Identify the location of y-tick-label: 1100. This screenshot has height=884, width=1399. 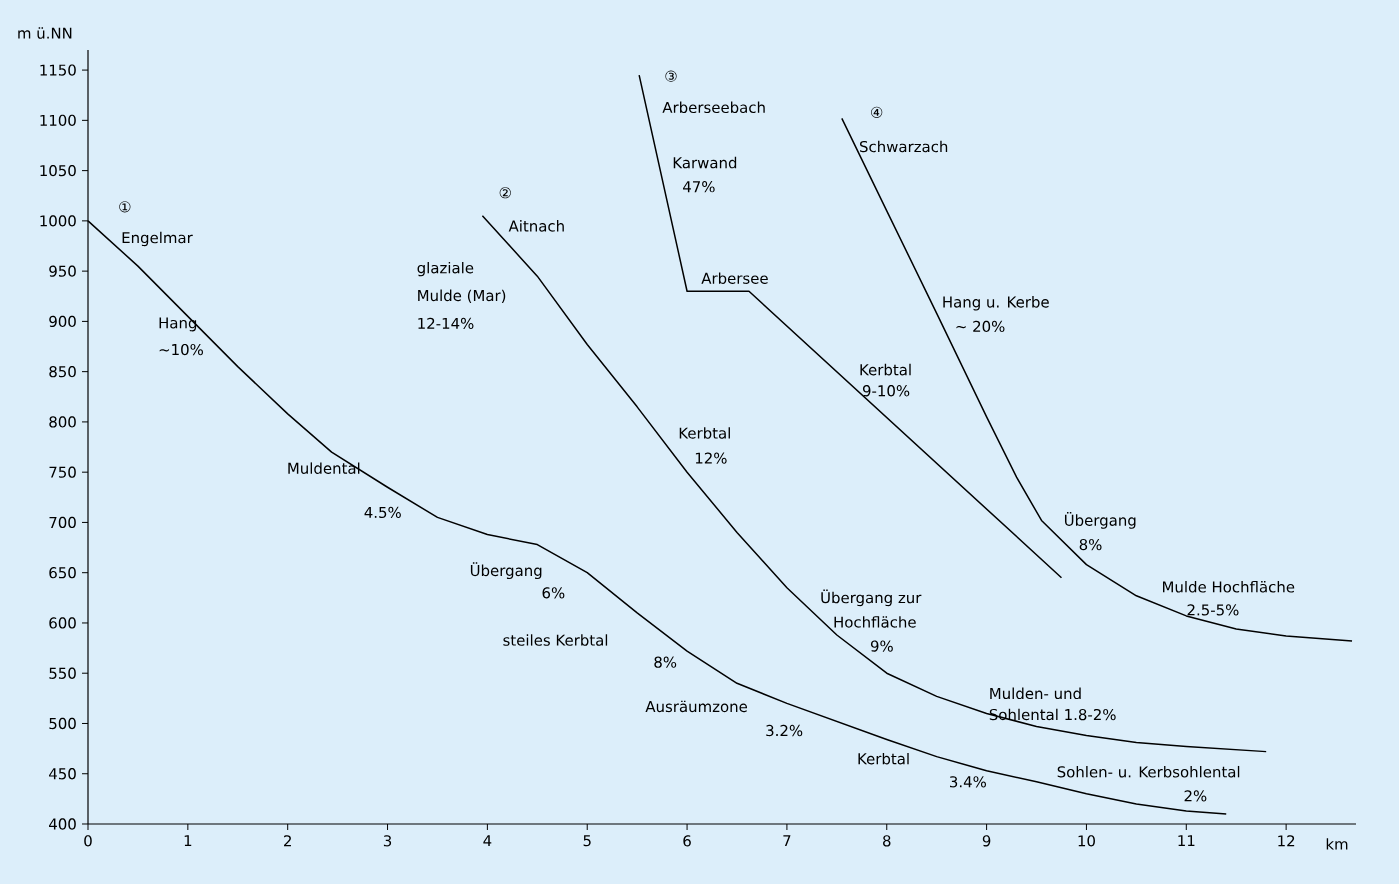
(58, 120).